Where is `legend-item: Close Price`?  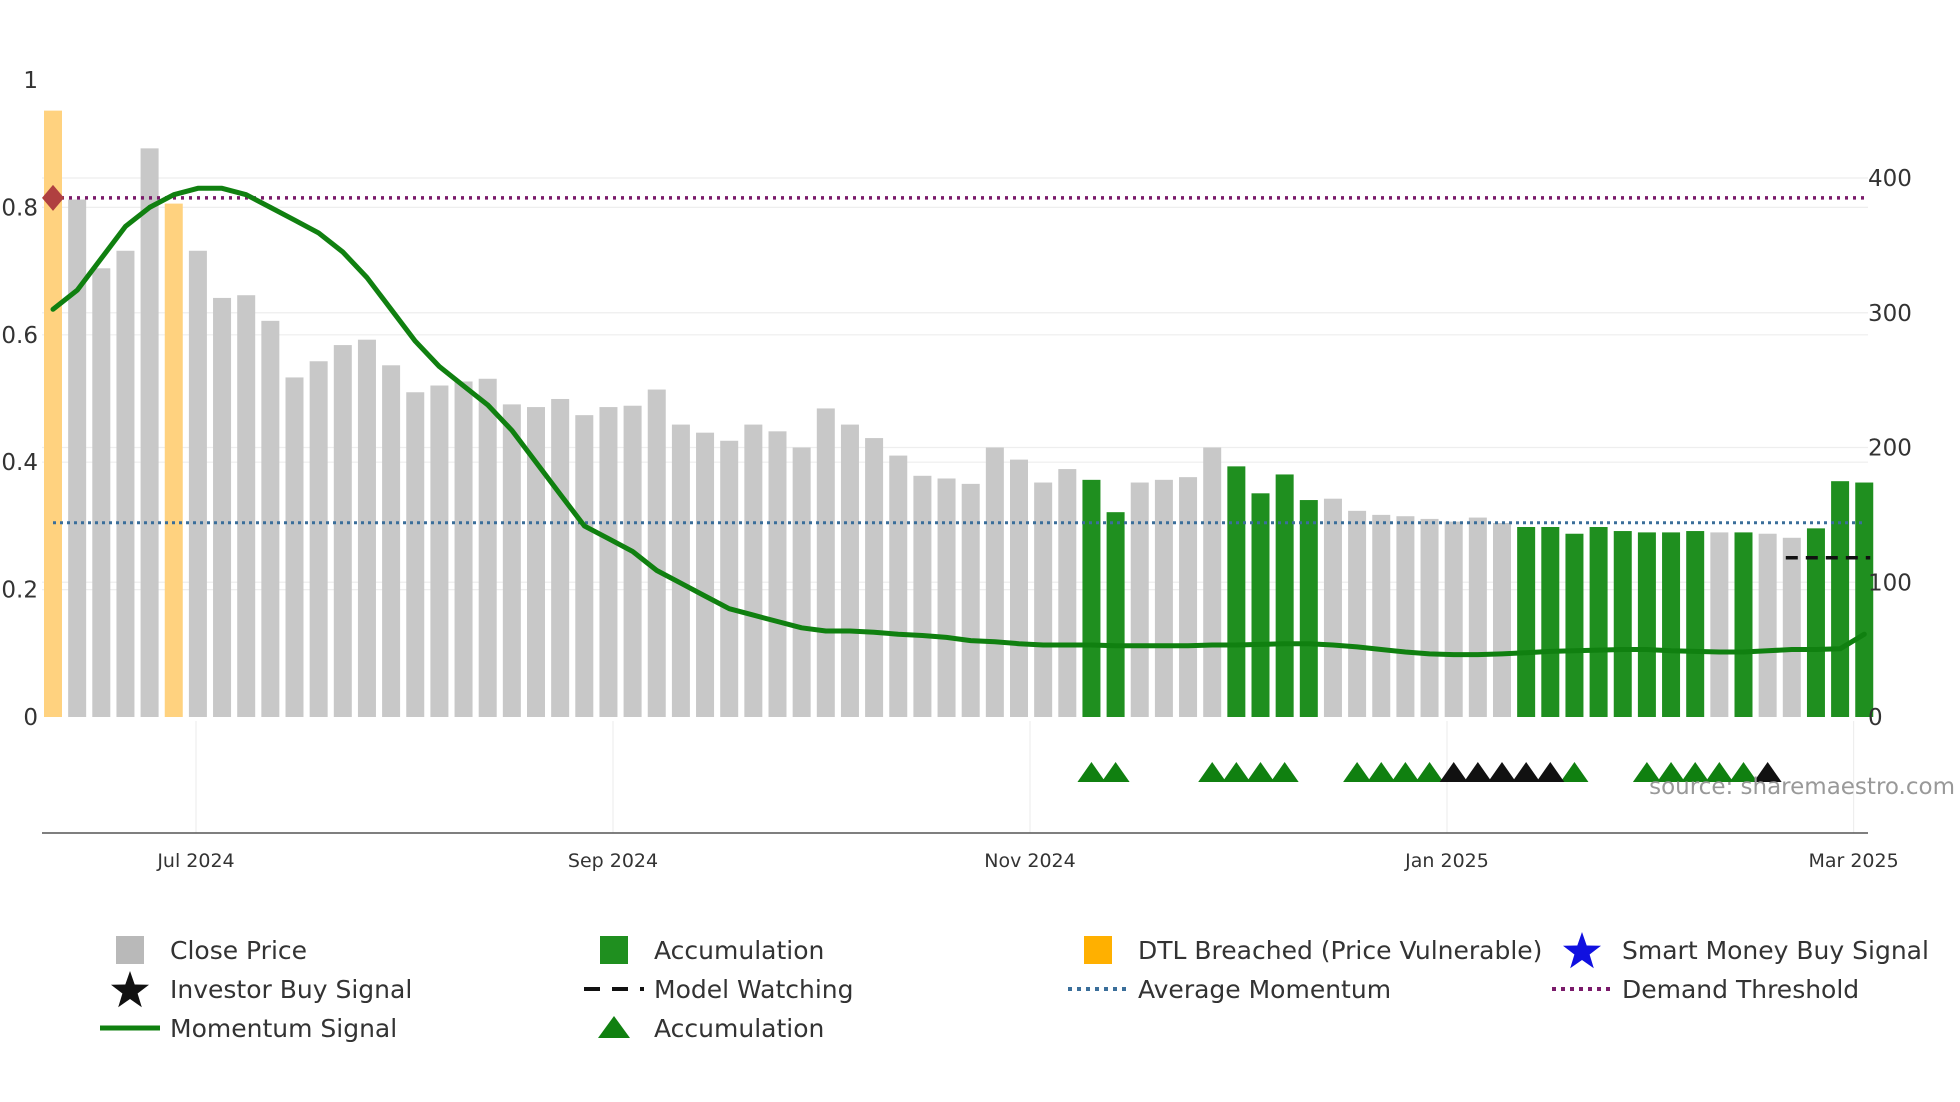 legend-item: Close Price is located at coordinates (211, 950).